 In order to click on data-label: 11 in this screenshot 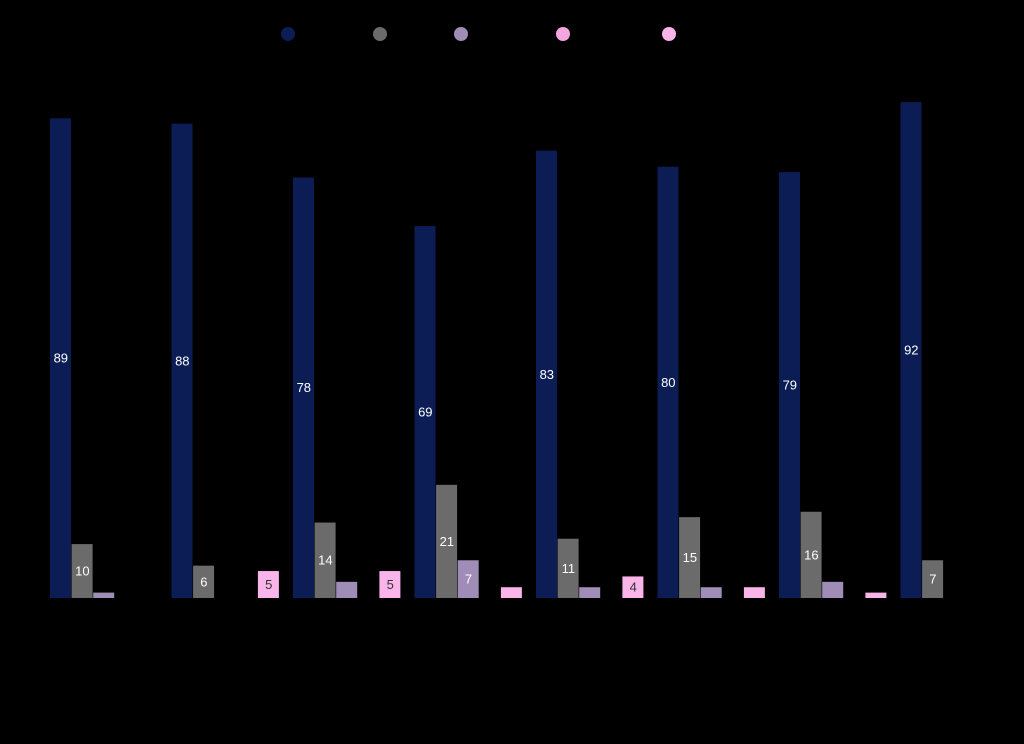, I will do `click(569, 568)`.